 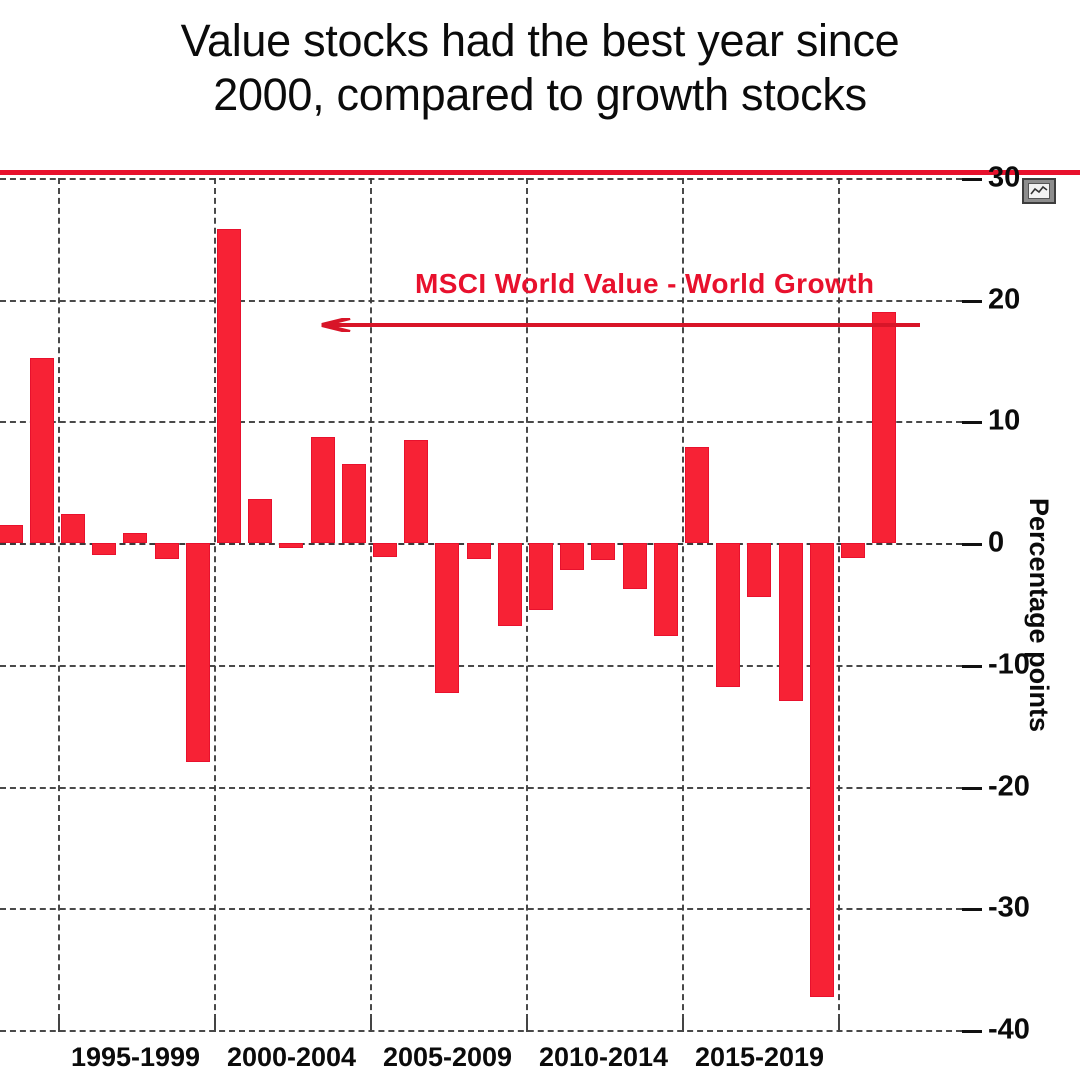 I want to click on bar-1997, so click(x=135, y=538).